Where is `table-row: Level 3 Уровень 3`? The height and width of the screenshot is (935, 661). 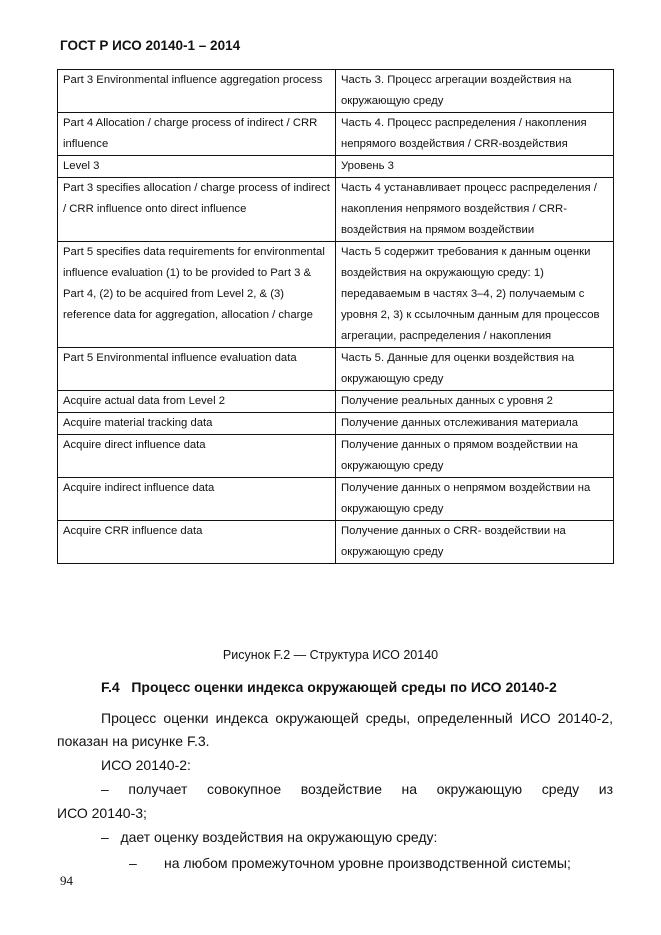 table-row: Level 3 Уровень 3 is located at coordinates (335, 166).